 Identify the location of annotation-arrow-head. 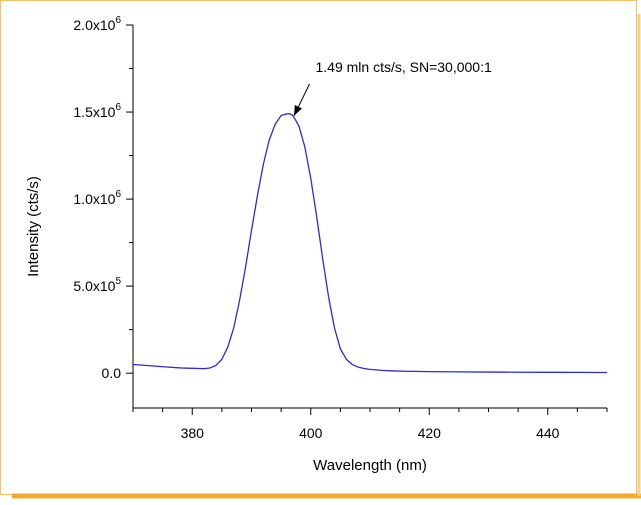
(298, 110).